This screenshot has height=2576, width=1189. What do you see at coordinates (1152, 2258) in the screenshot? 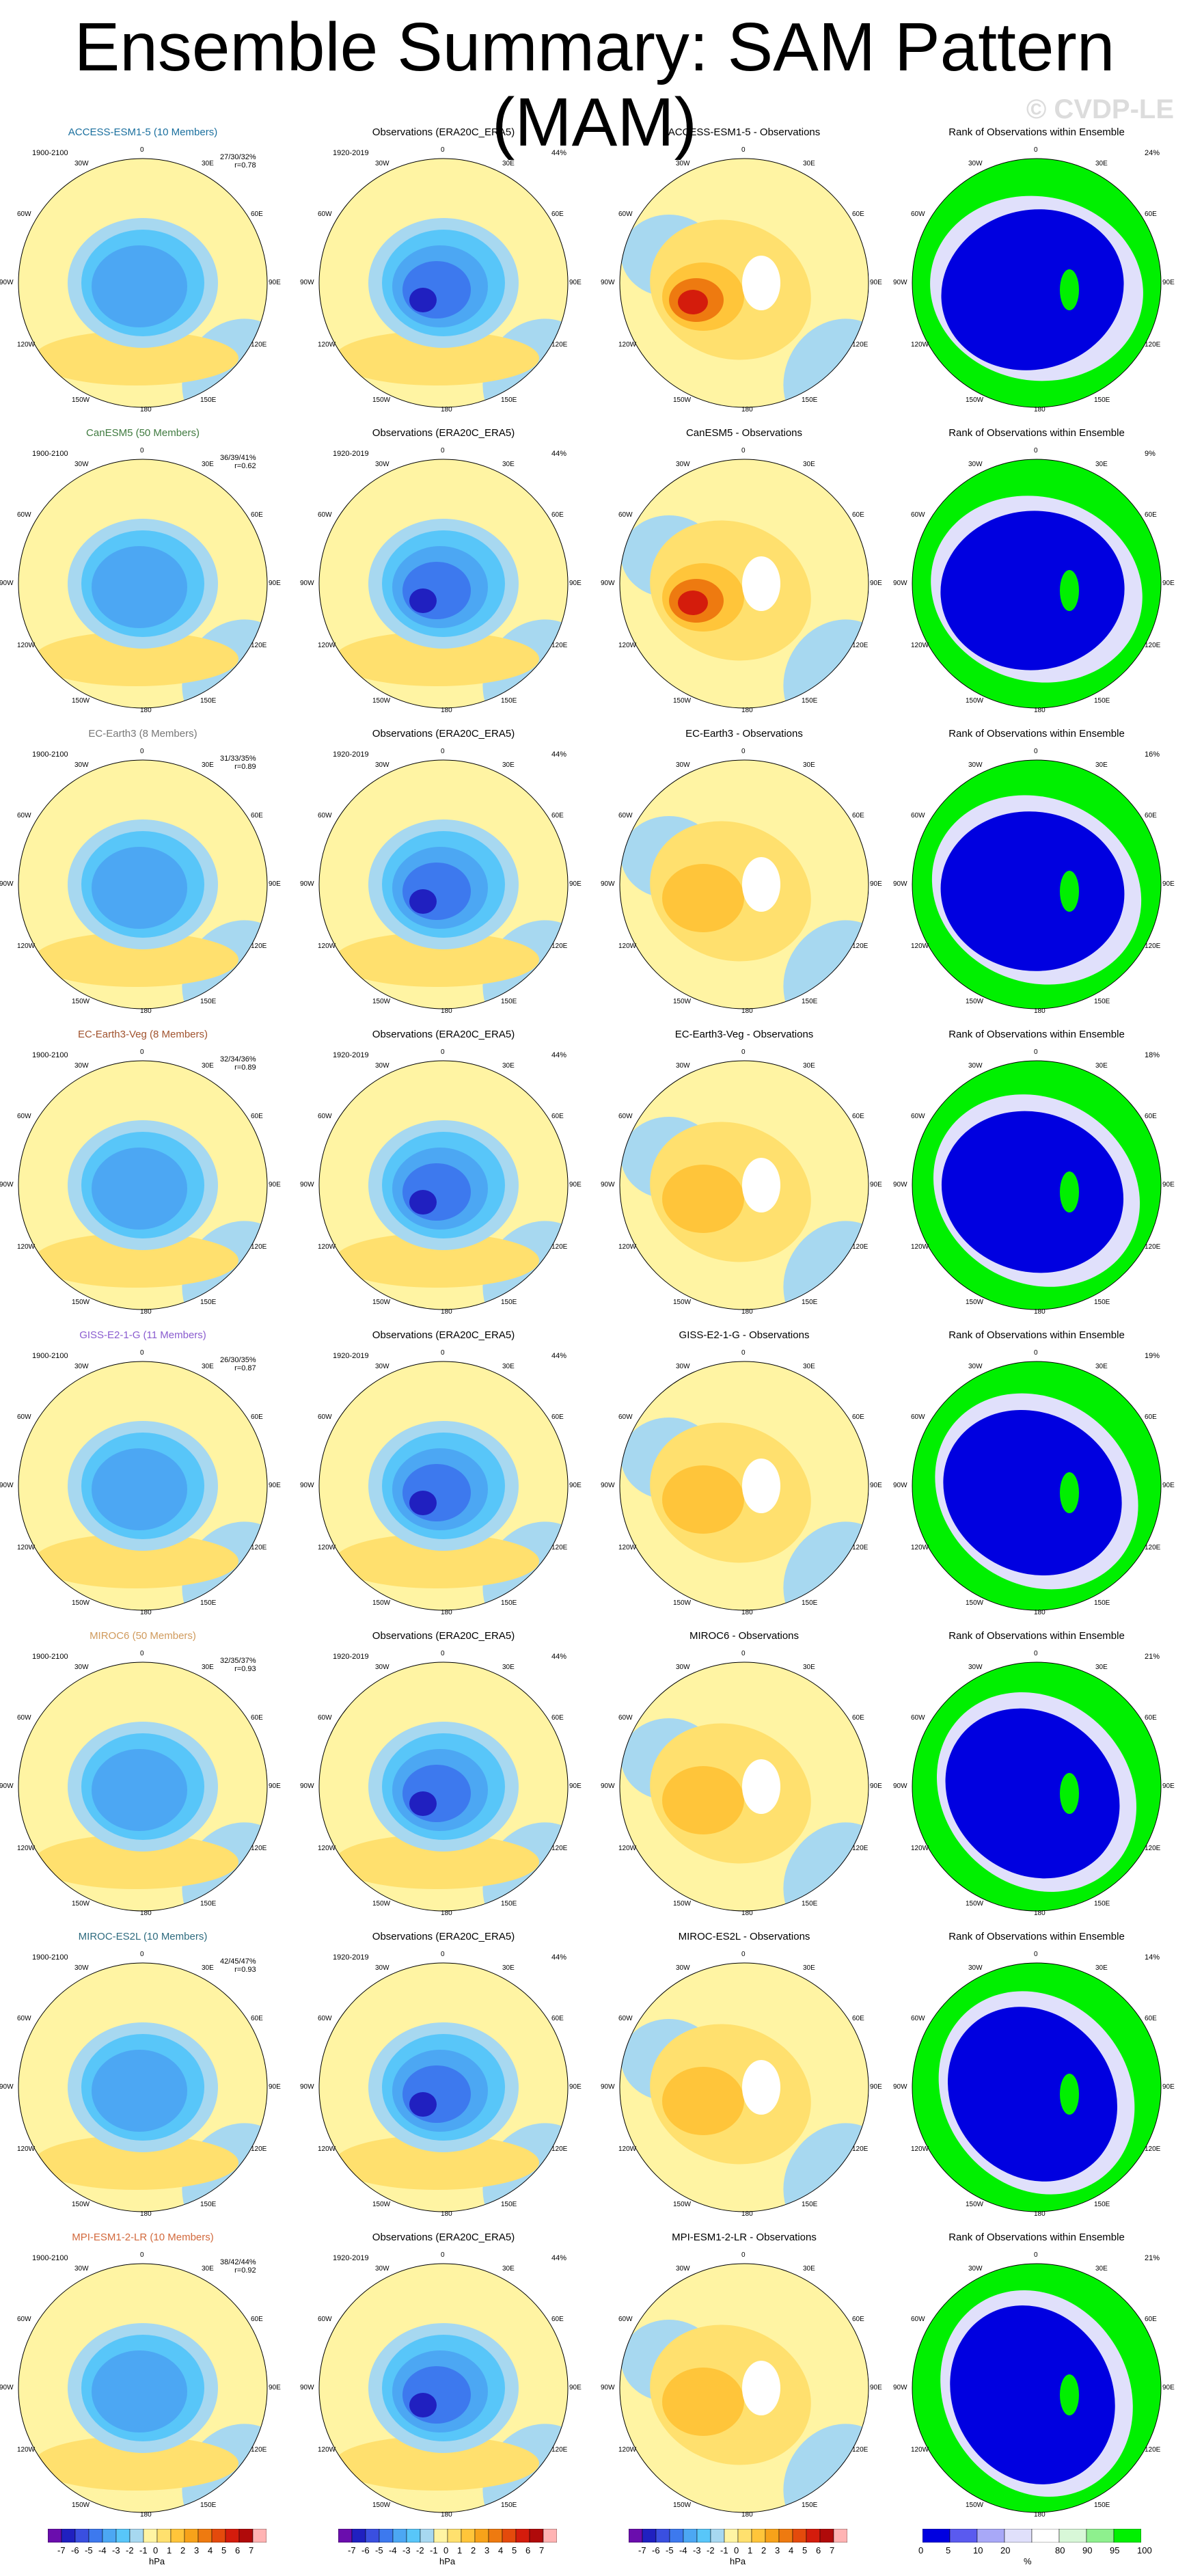
I see `explained-variance: 21%` at bounding box center [1152, 2258].